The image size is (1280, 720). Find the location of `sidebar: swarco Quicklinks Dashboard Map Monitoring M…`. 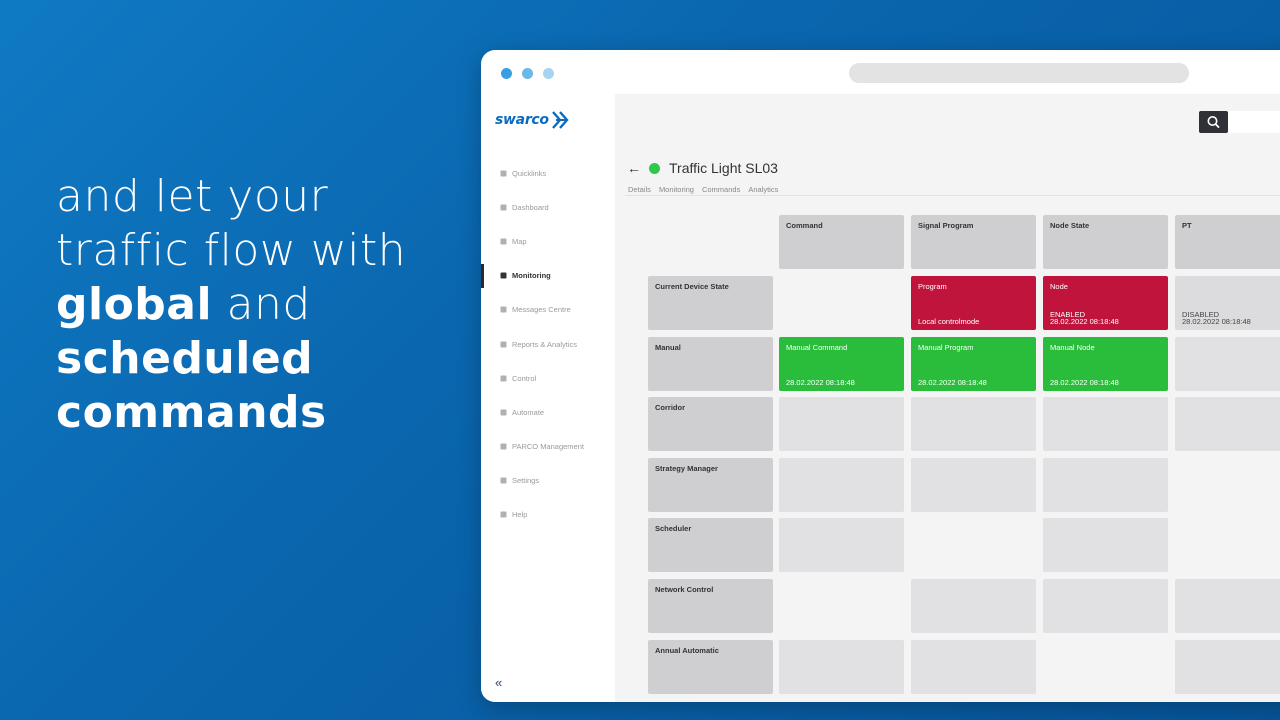

sidebar: swarco Quicklinks Dashboard Map Monitoring M… is located at coordinates (548, 398).